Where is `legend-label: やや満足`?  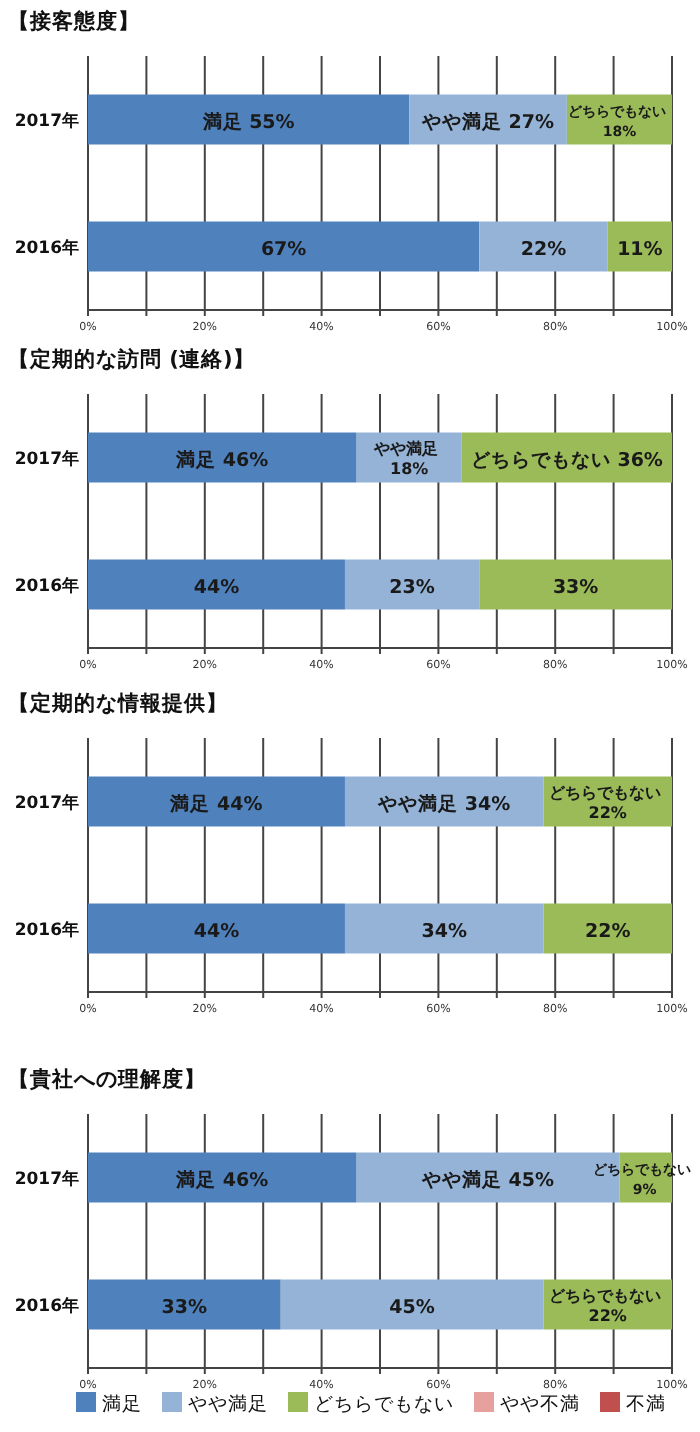
legend-label: やや満足 is located at coordinates (228, 1404).